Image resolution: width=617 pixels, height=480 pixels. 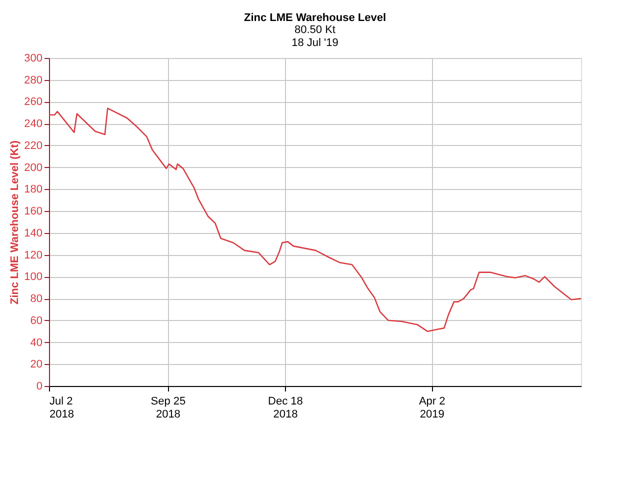 I want to click on x-tick-label: Jul 2 2018, so click(x=62, y=408).